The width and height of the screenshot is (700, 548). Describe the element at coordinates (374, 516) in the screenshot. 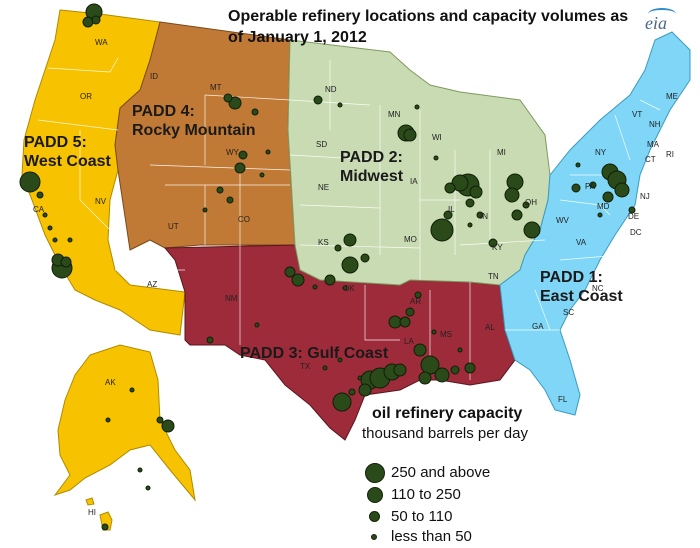

I see `legend-dot-small` at that location.